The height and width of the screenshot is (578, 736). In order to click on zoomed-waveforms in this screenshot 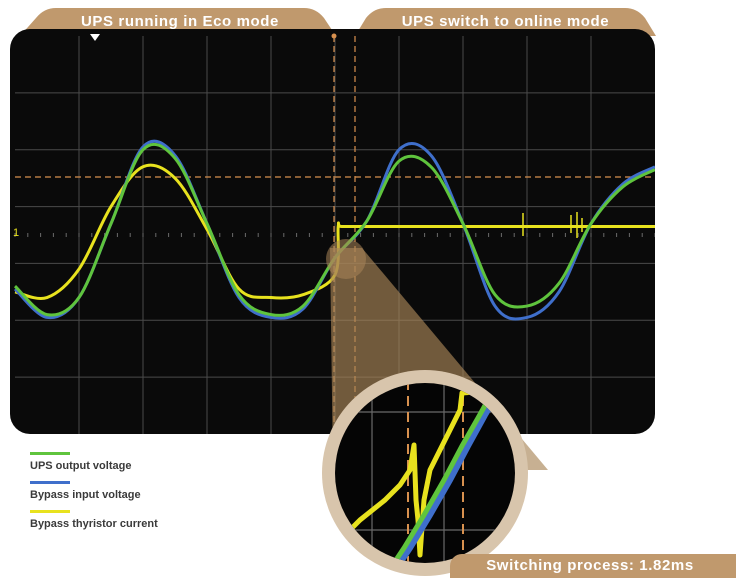, I will do `click(425, 473)`.